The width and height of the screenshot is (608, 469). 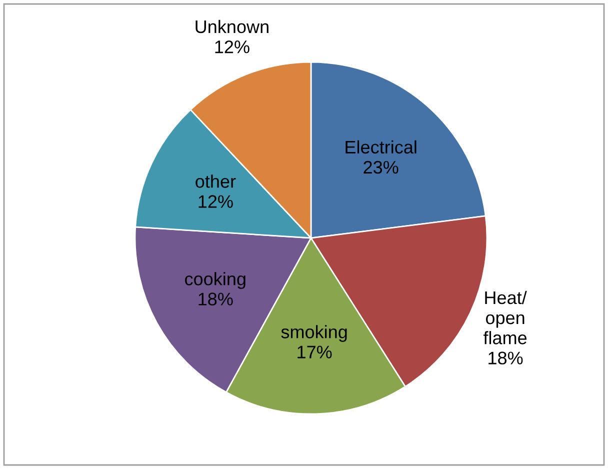 I want to click on data-label: 23%, so click(x=381, y=167).